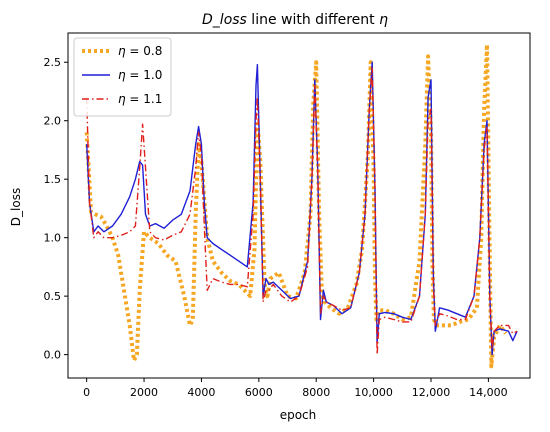 The image size is (550, 432). What do you see at coordinates (53, 296) in the screenshot?
I see `y-tick-label: 0.5` at bounding box center [53, 296].